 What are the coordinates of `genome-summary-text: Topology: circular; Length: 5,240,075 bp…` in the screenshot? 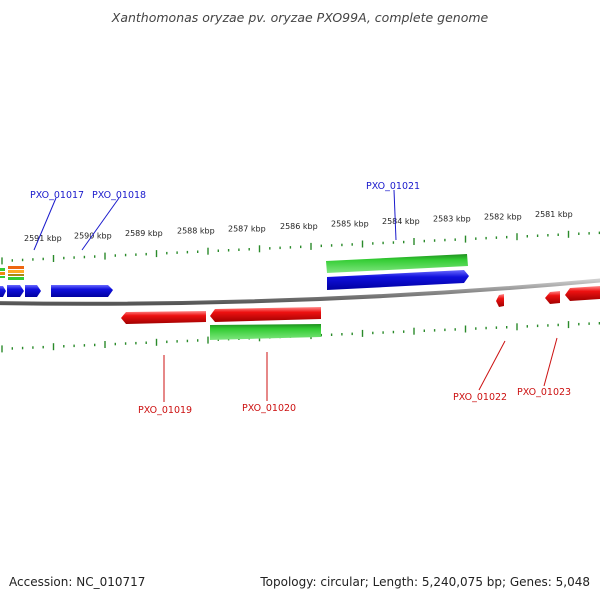 It's located at (425, 582).